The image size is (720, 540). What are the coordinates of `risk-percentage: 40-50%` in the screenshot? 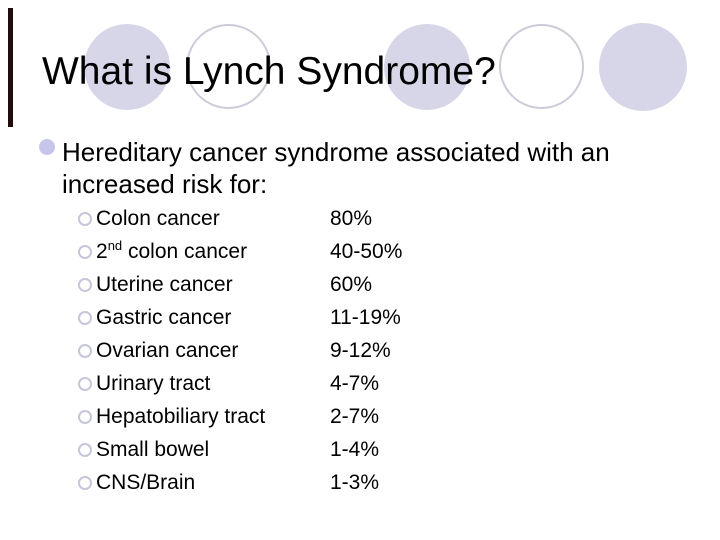 It's located at (366, 251).